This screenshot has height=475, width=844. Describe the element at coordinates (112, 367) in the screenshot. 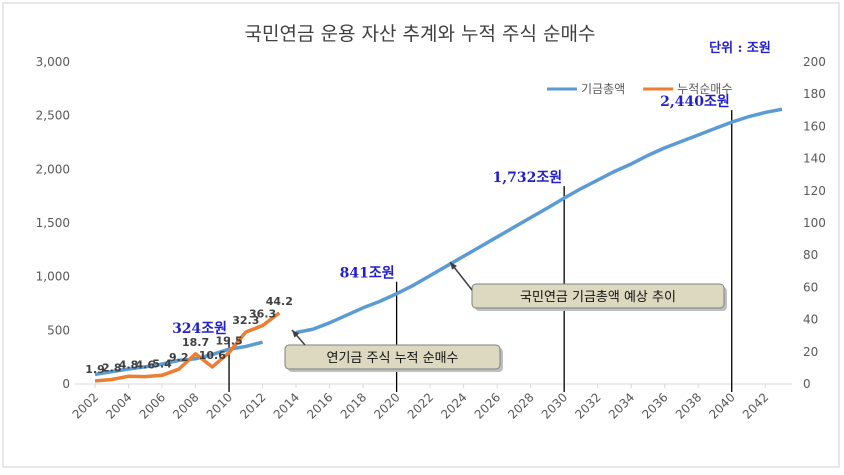

I see `data-label: 2.8` at that location.